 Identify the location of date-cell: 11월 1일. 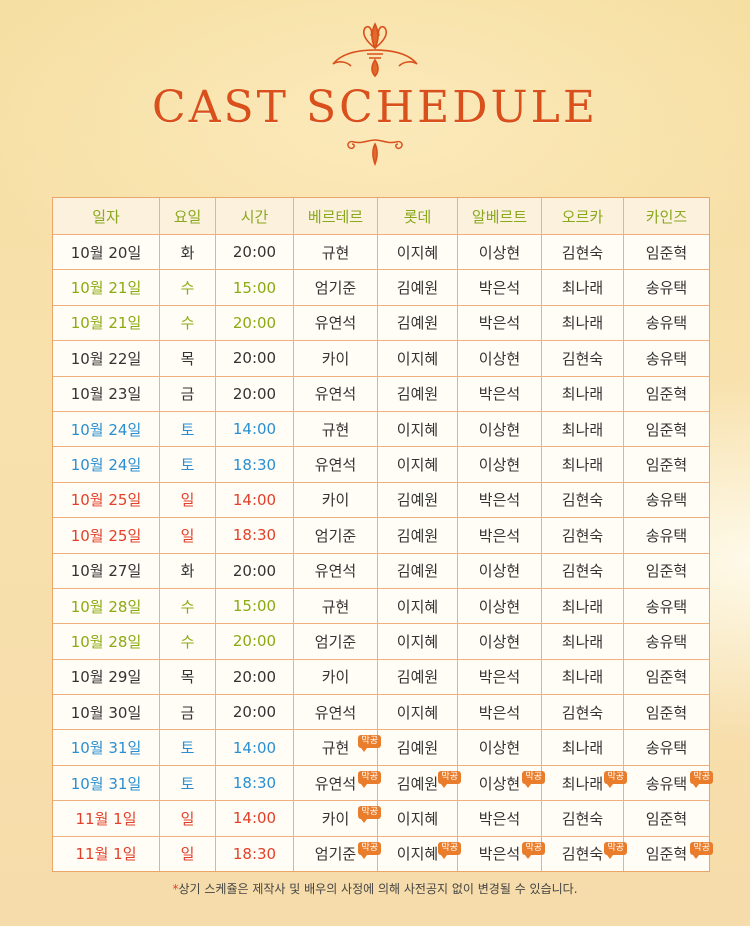
(106, 818).